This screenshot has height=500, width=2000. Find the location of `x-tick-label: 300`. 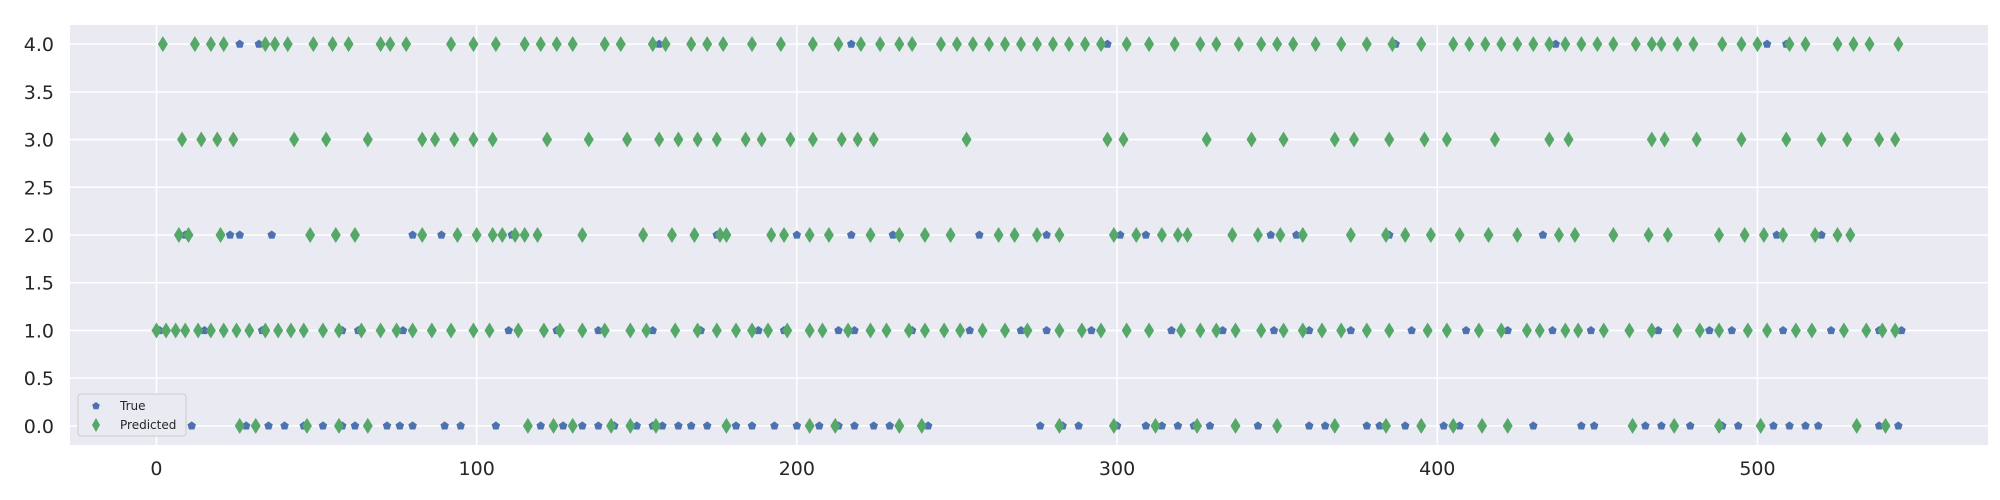

x-tick-label: 300 is located at coordinates (1117, 469).